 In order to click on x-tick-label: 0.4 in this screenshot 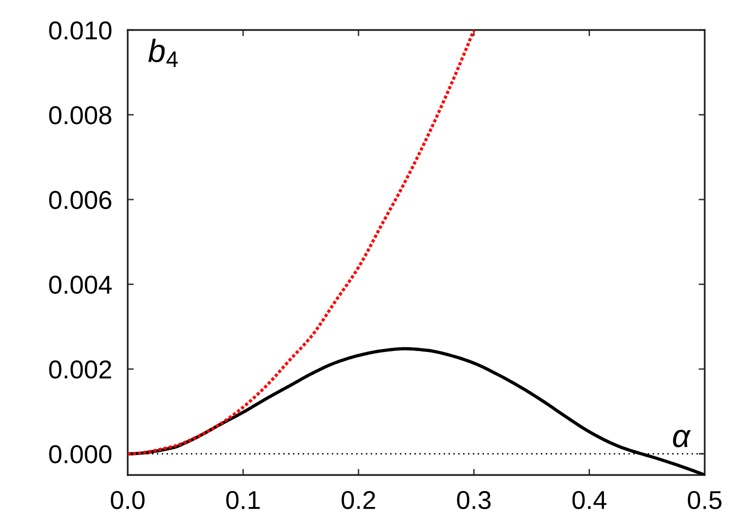, I will do `click(589, 500)`.